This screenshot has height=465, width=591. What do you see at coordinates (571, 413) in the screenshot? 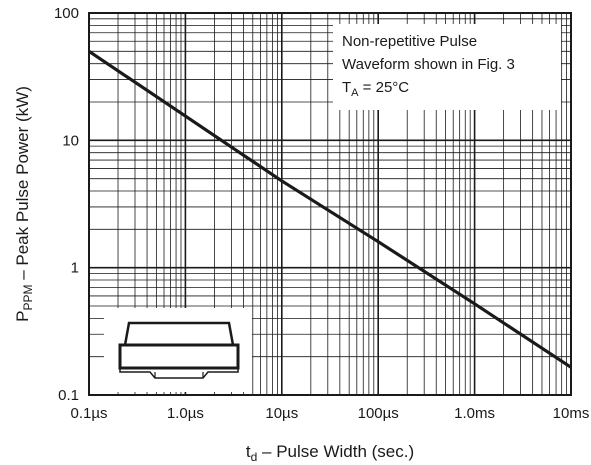
I see `x-tick-label: 10ms` at bounding box center [571, 413].